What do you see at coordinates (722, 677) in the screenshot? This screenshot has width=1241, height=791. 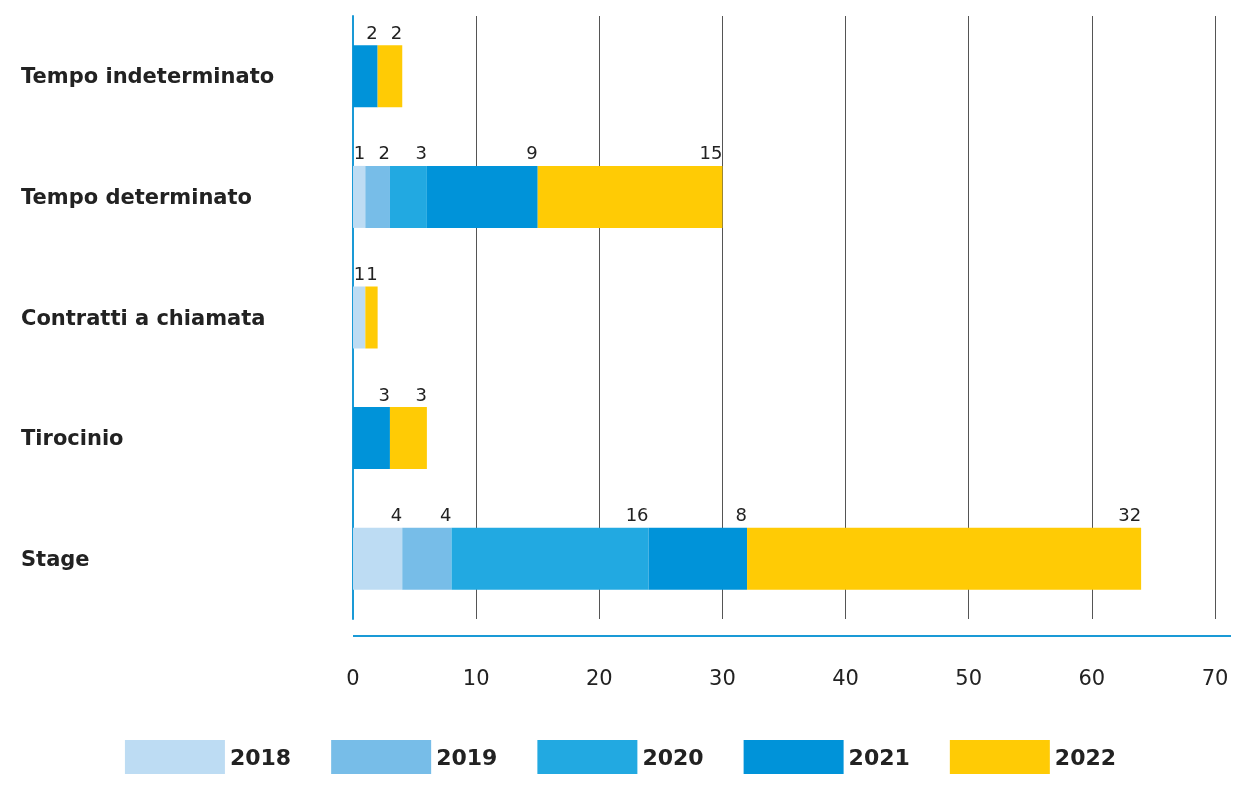 I see `x-tick-label: 30` at bounding box center [722, 677].